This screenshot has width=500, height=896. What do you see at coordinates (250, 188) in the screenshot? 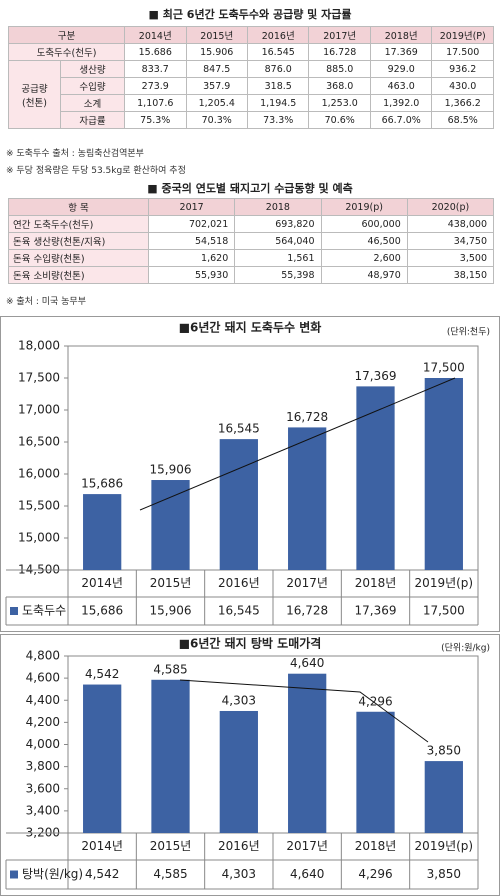
I see `table-title: ■ 중국의 연도별 돼지고기 수급동향 및 예측` at bounding box center [250, 188].